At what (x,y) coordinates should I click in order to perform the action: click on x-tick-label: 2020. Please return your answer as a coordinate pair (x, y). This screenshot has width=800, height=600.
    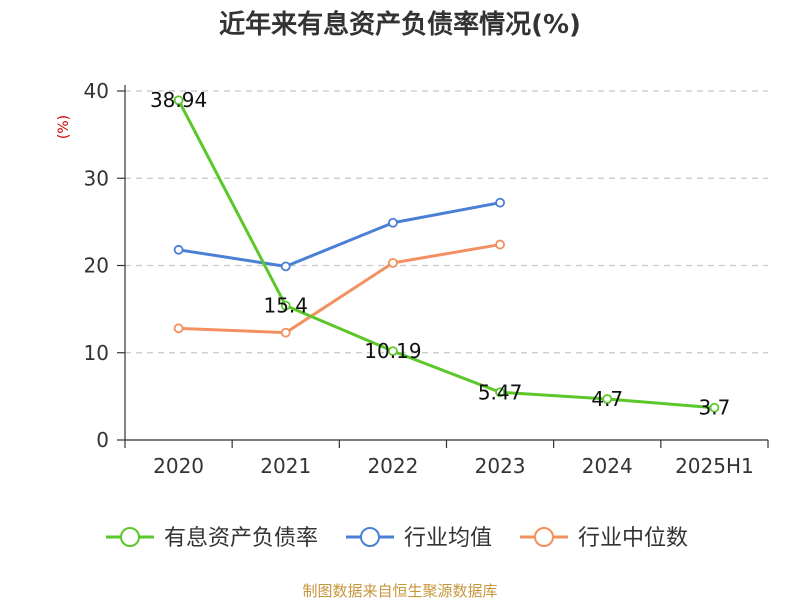
    Looking at the image, I should click on (178, 466).